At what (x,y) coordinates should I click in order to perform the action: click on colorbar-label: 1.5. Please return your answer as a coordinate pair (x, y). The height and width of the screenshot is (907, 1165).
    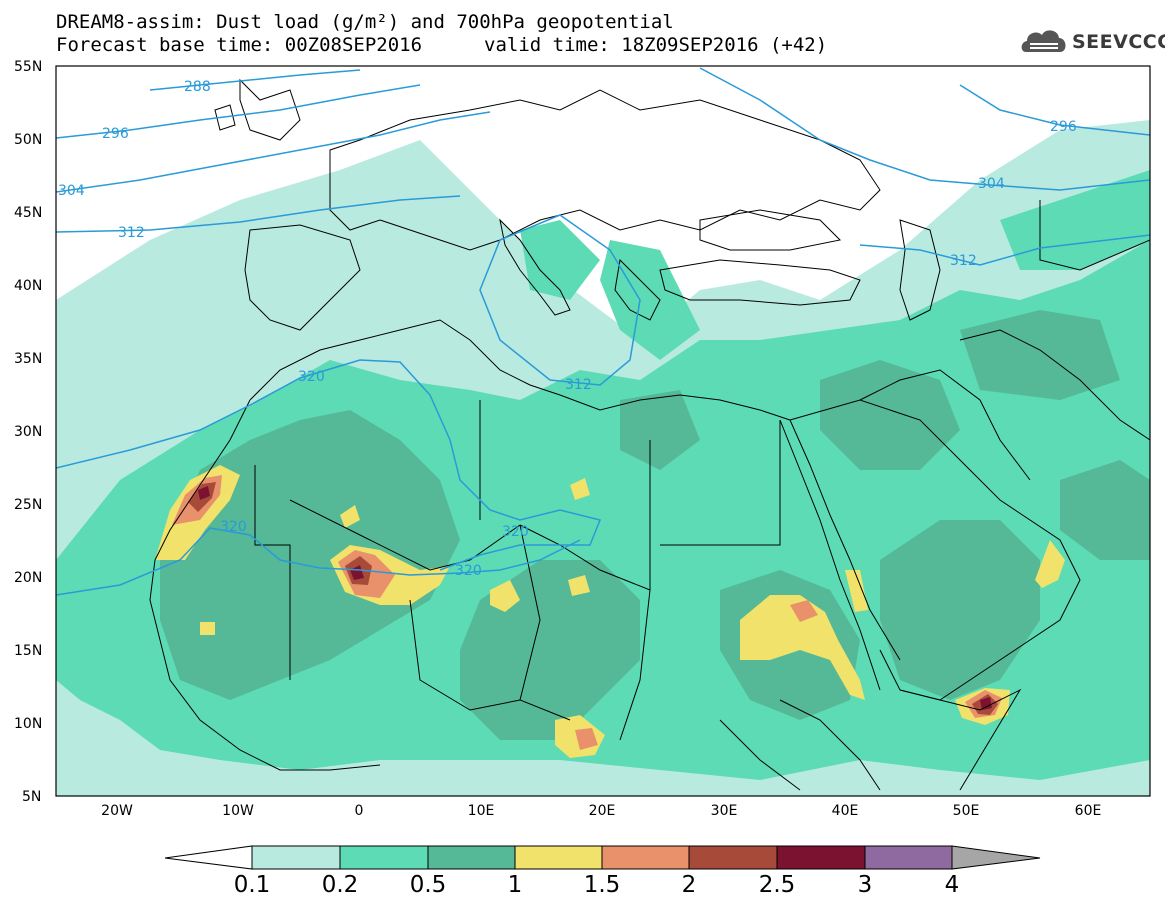
    Looking at the image, I should click on (602, 885).